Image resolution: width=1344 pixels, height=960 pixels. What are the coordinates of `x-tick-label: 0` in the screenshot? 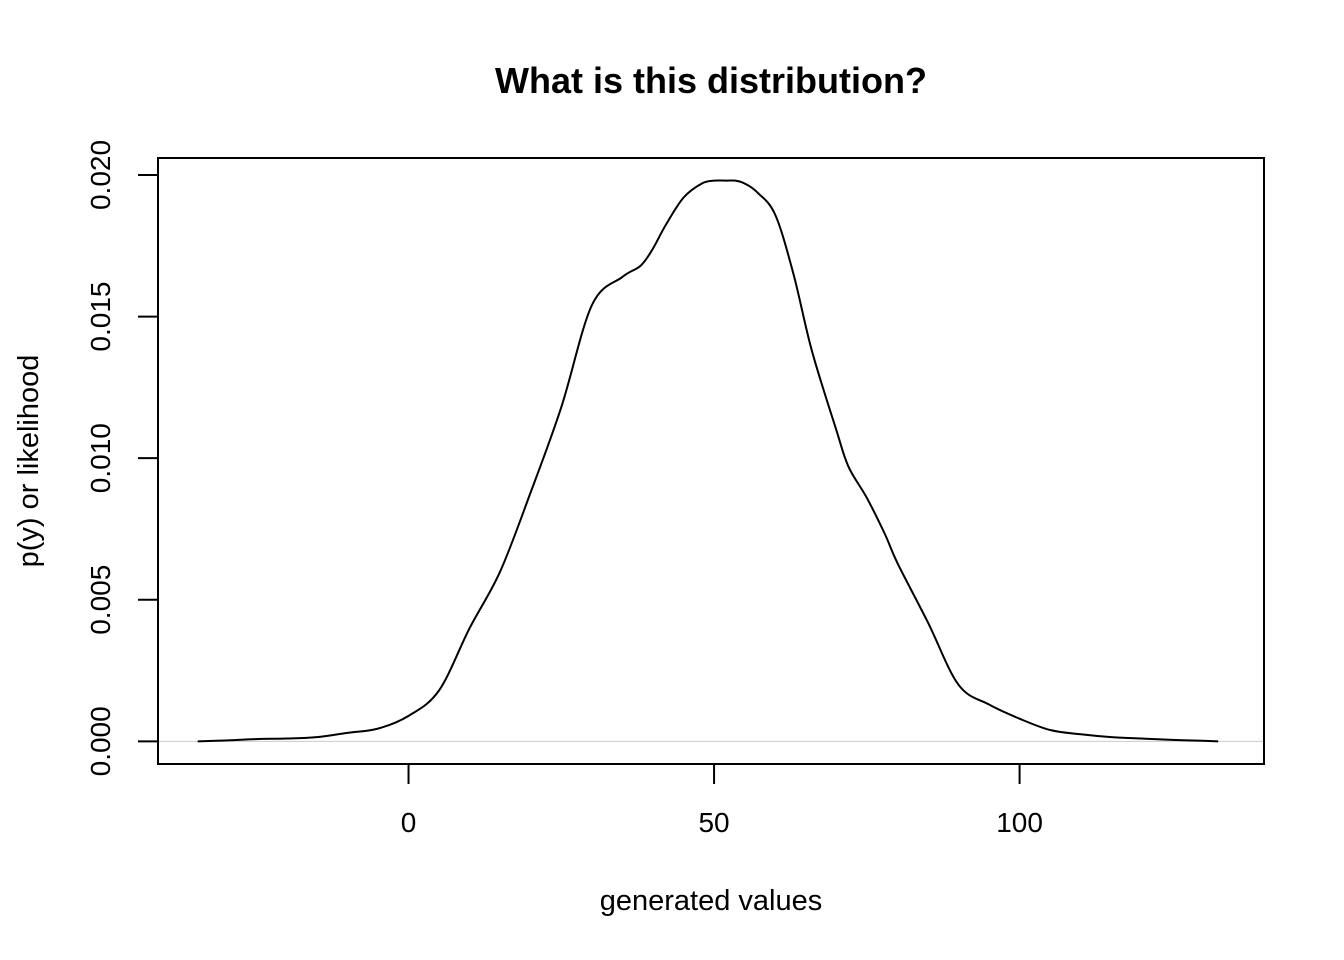 It's located at (409, 822).